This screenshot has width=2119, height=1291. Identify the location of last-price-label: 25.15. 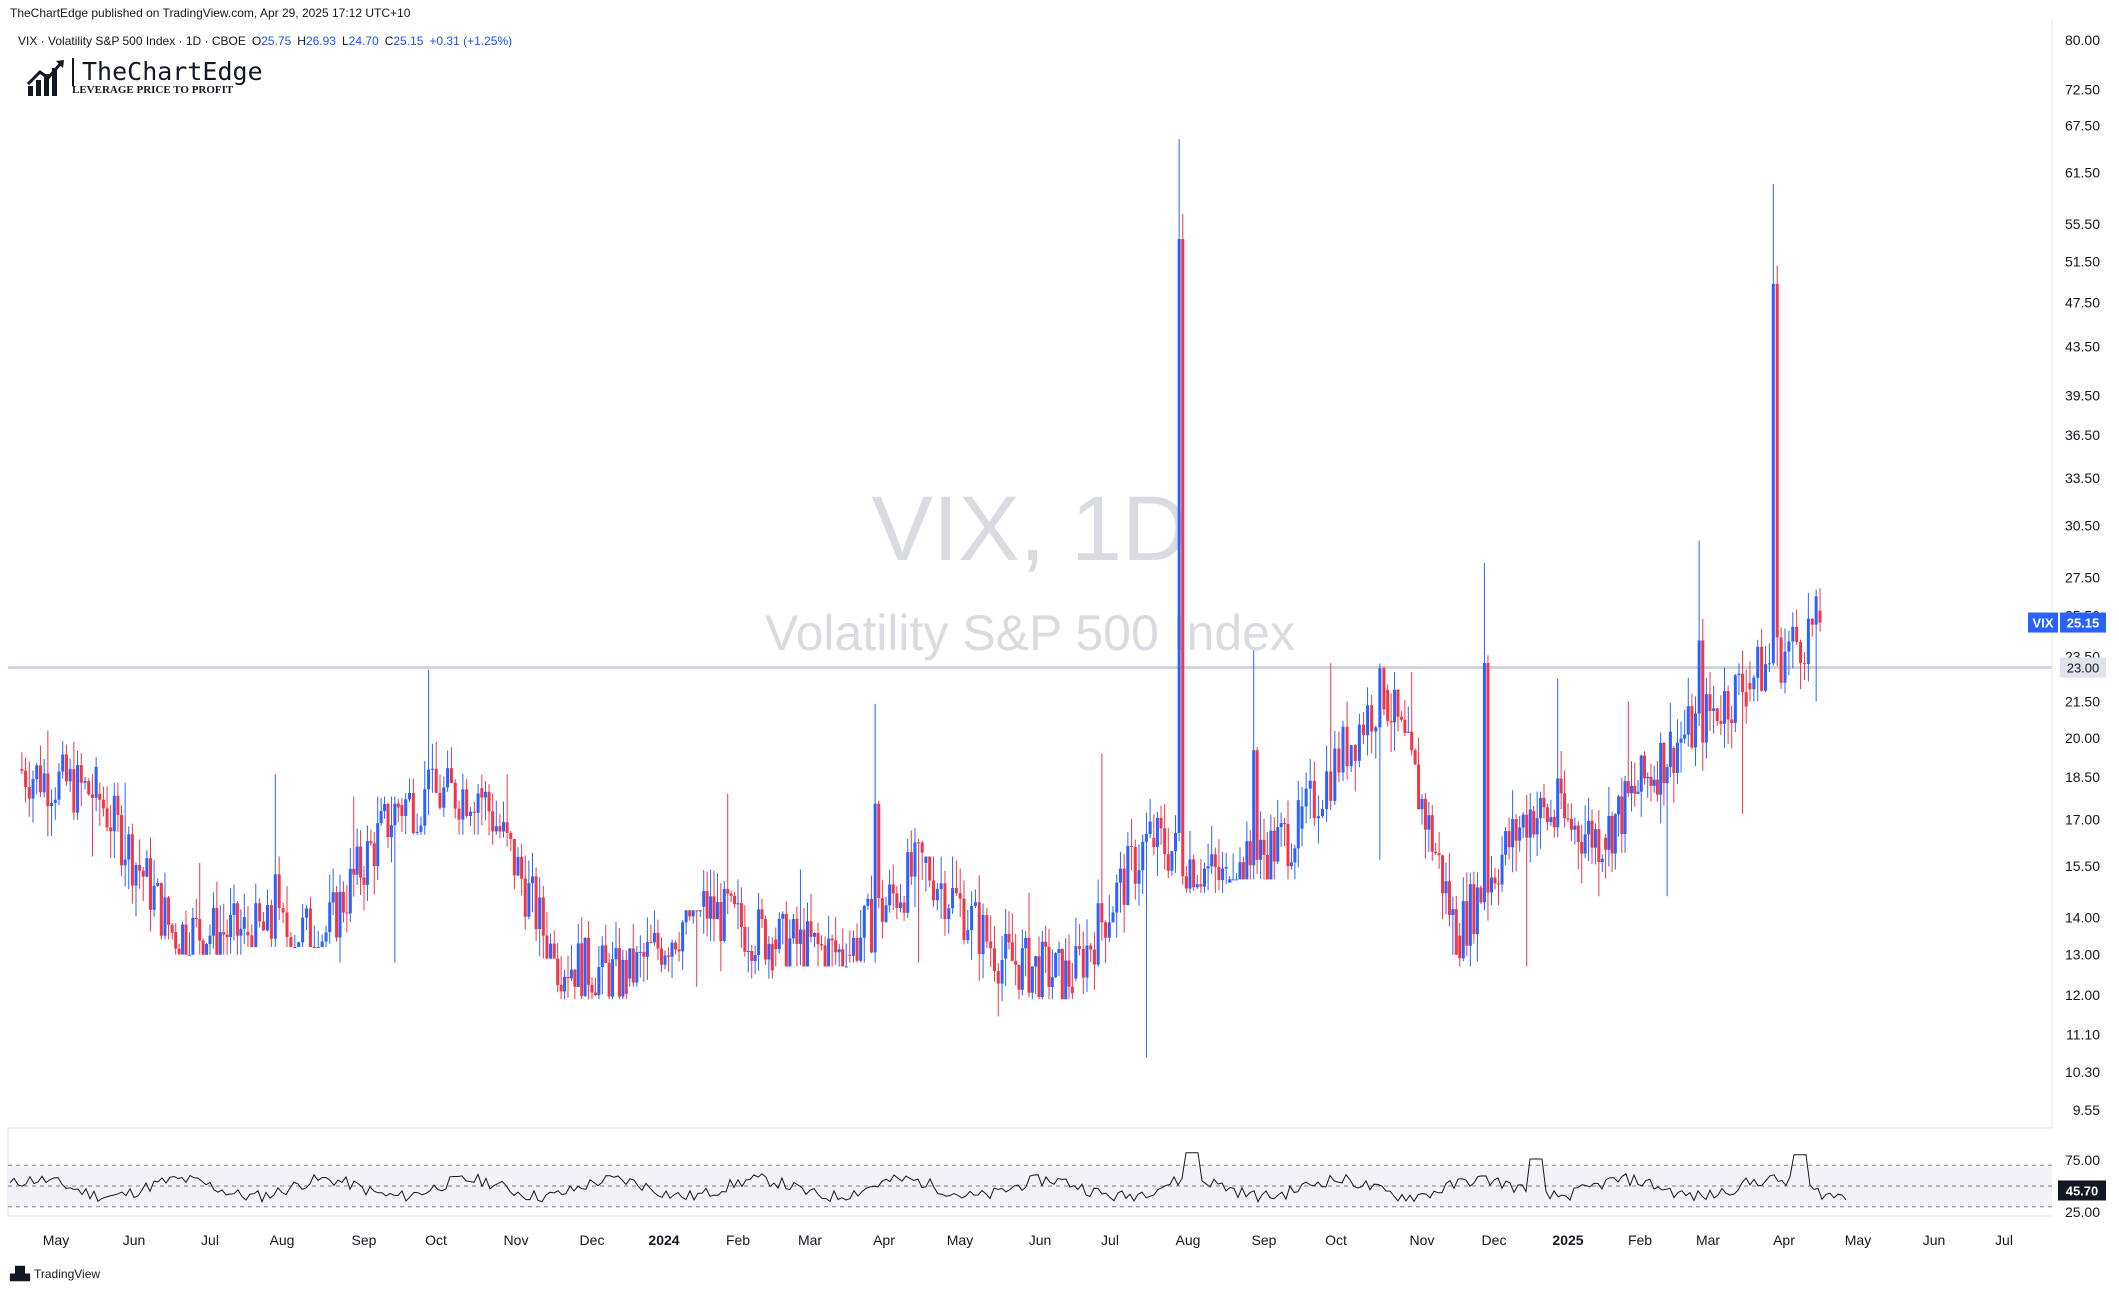
(2083, 623).